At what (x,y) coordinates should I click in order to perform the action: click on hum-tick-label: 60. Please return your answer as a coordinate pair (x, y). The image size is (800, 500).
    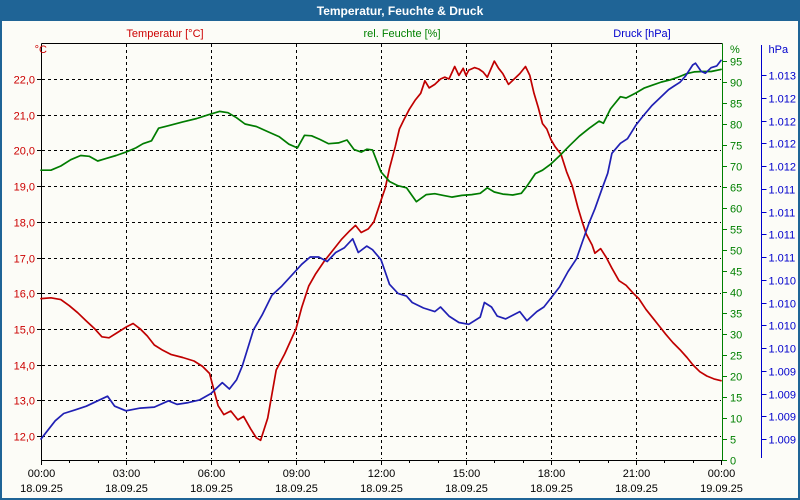
    Looking at the image, I should click on (736, 210).